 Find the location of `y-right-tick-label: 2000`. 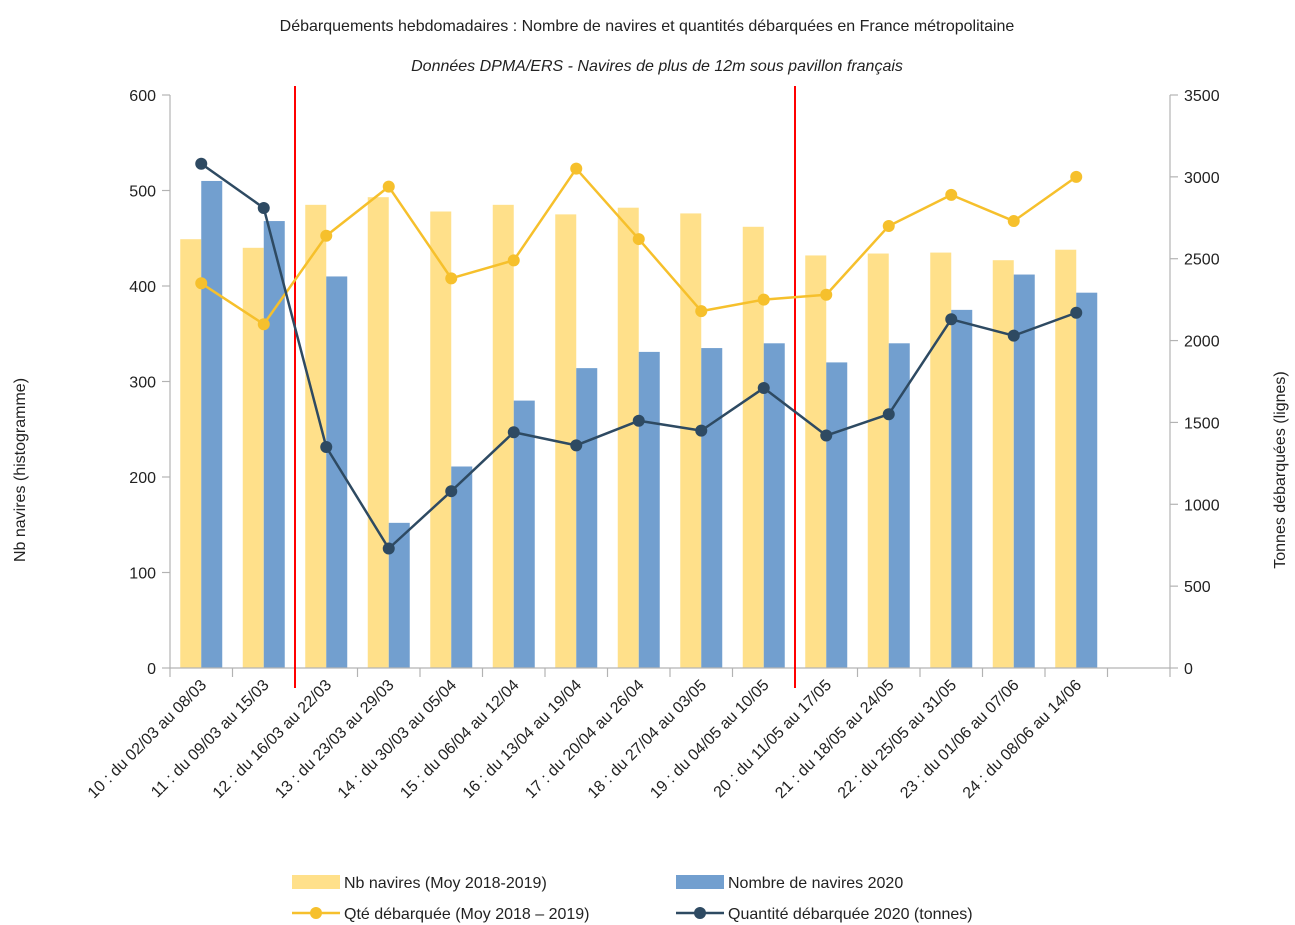

y-right-tick-label: 2000 is located at coordinates (1202, 342).